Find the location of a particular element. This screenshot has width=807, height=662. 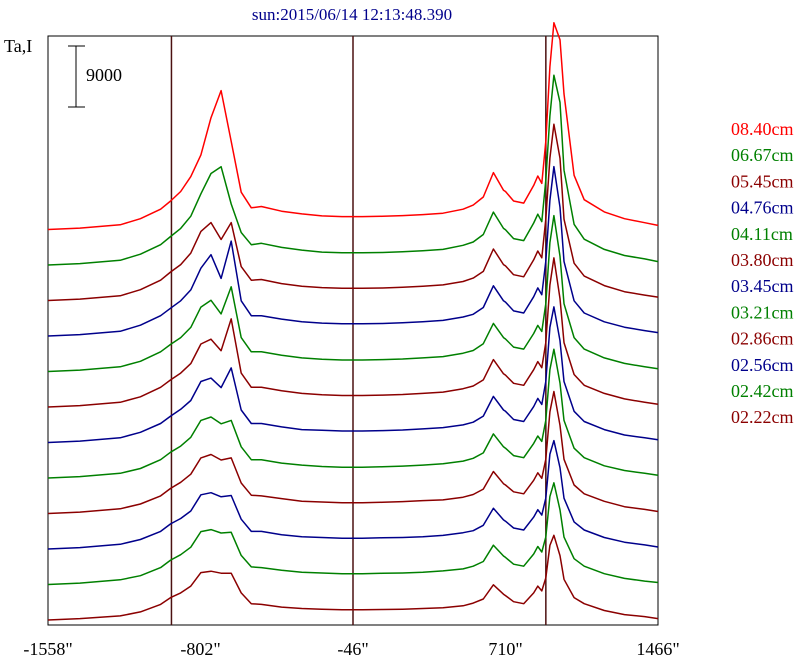

legend-entry: 03.45cm is located at coordinates (762, 286).